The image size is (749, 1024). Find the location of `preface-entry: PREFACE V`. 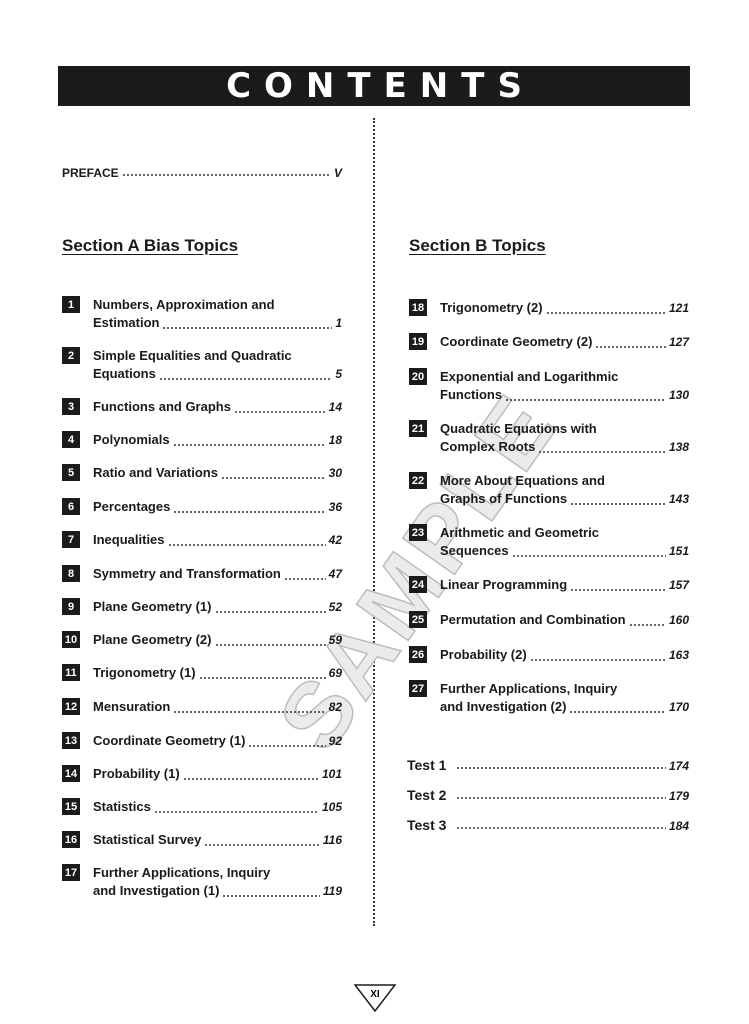

preface-entry: PREFACE V is located at coordinates (202, 173).